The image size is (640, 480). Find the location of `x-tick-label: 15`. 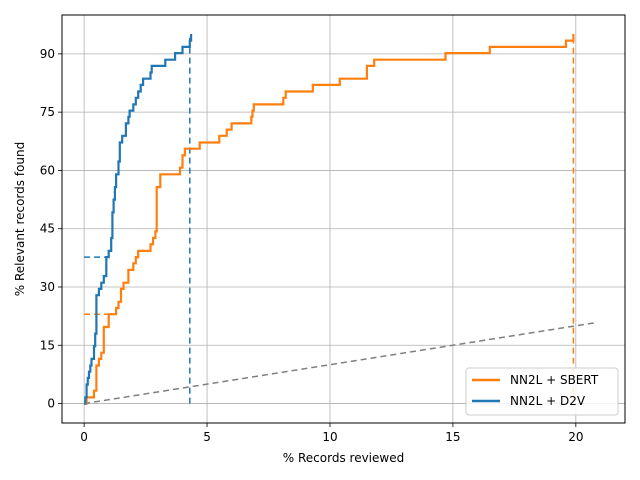

x-tick-label: 15 is located at coordinates (452, 437).